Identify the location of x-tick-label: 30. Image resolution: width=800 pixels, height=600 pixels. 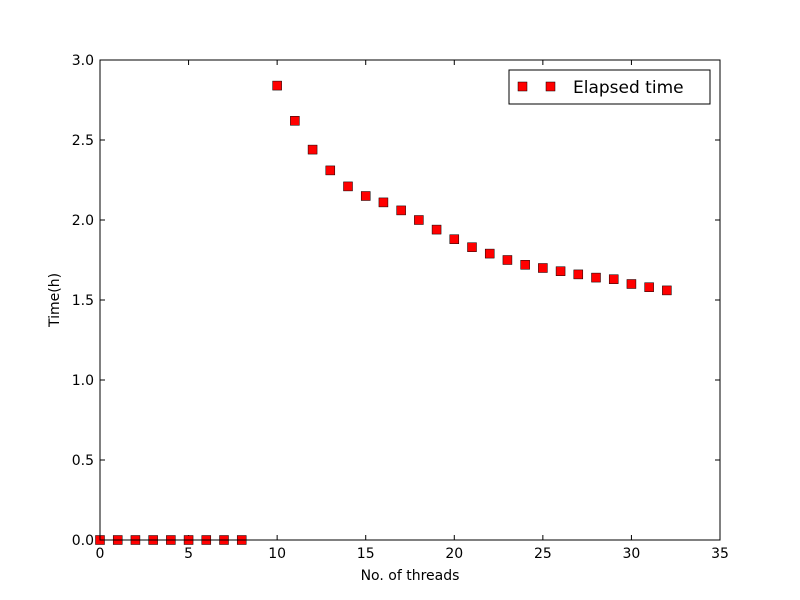
(632, 554).